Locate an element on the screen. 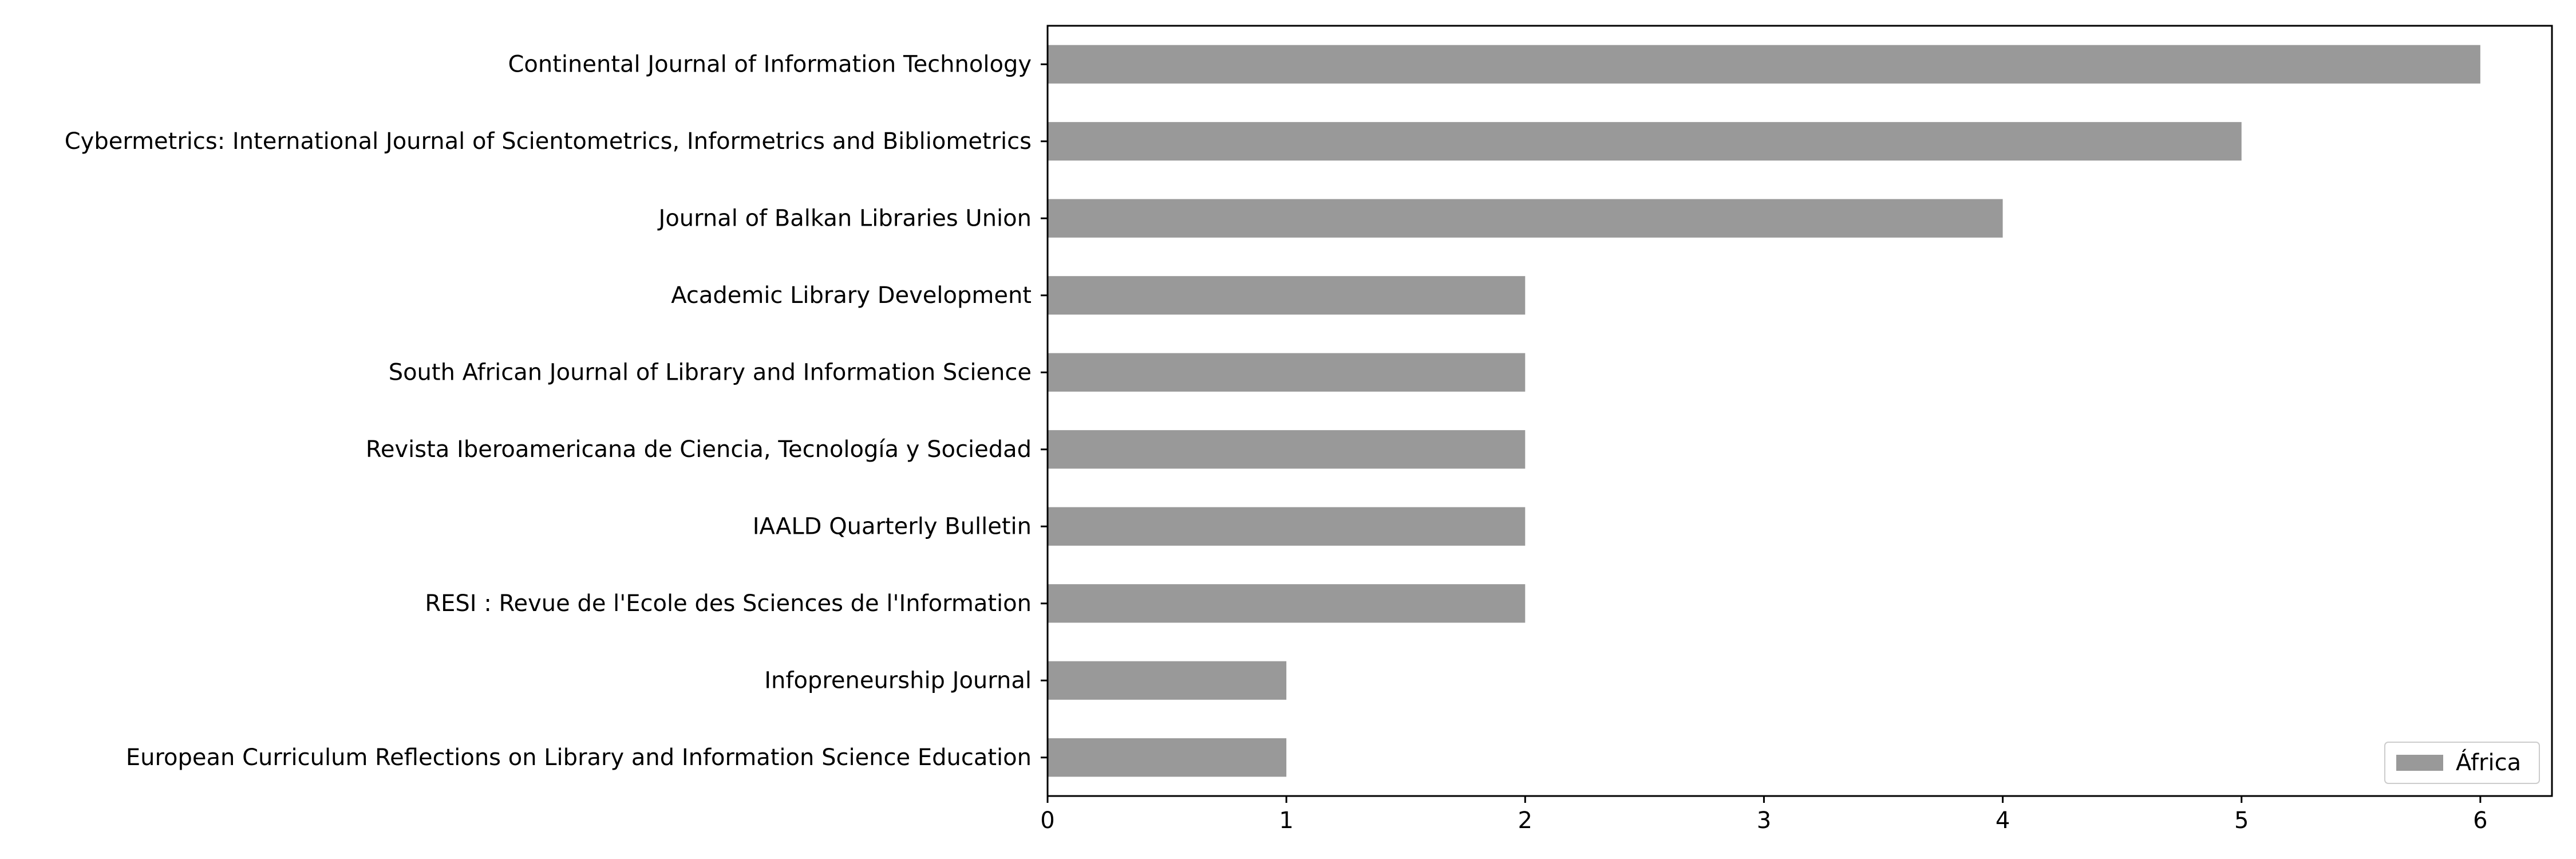  category-label: Infopreneurship Journal is located at coordinates (898, 680).